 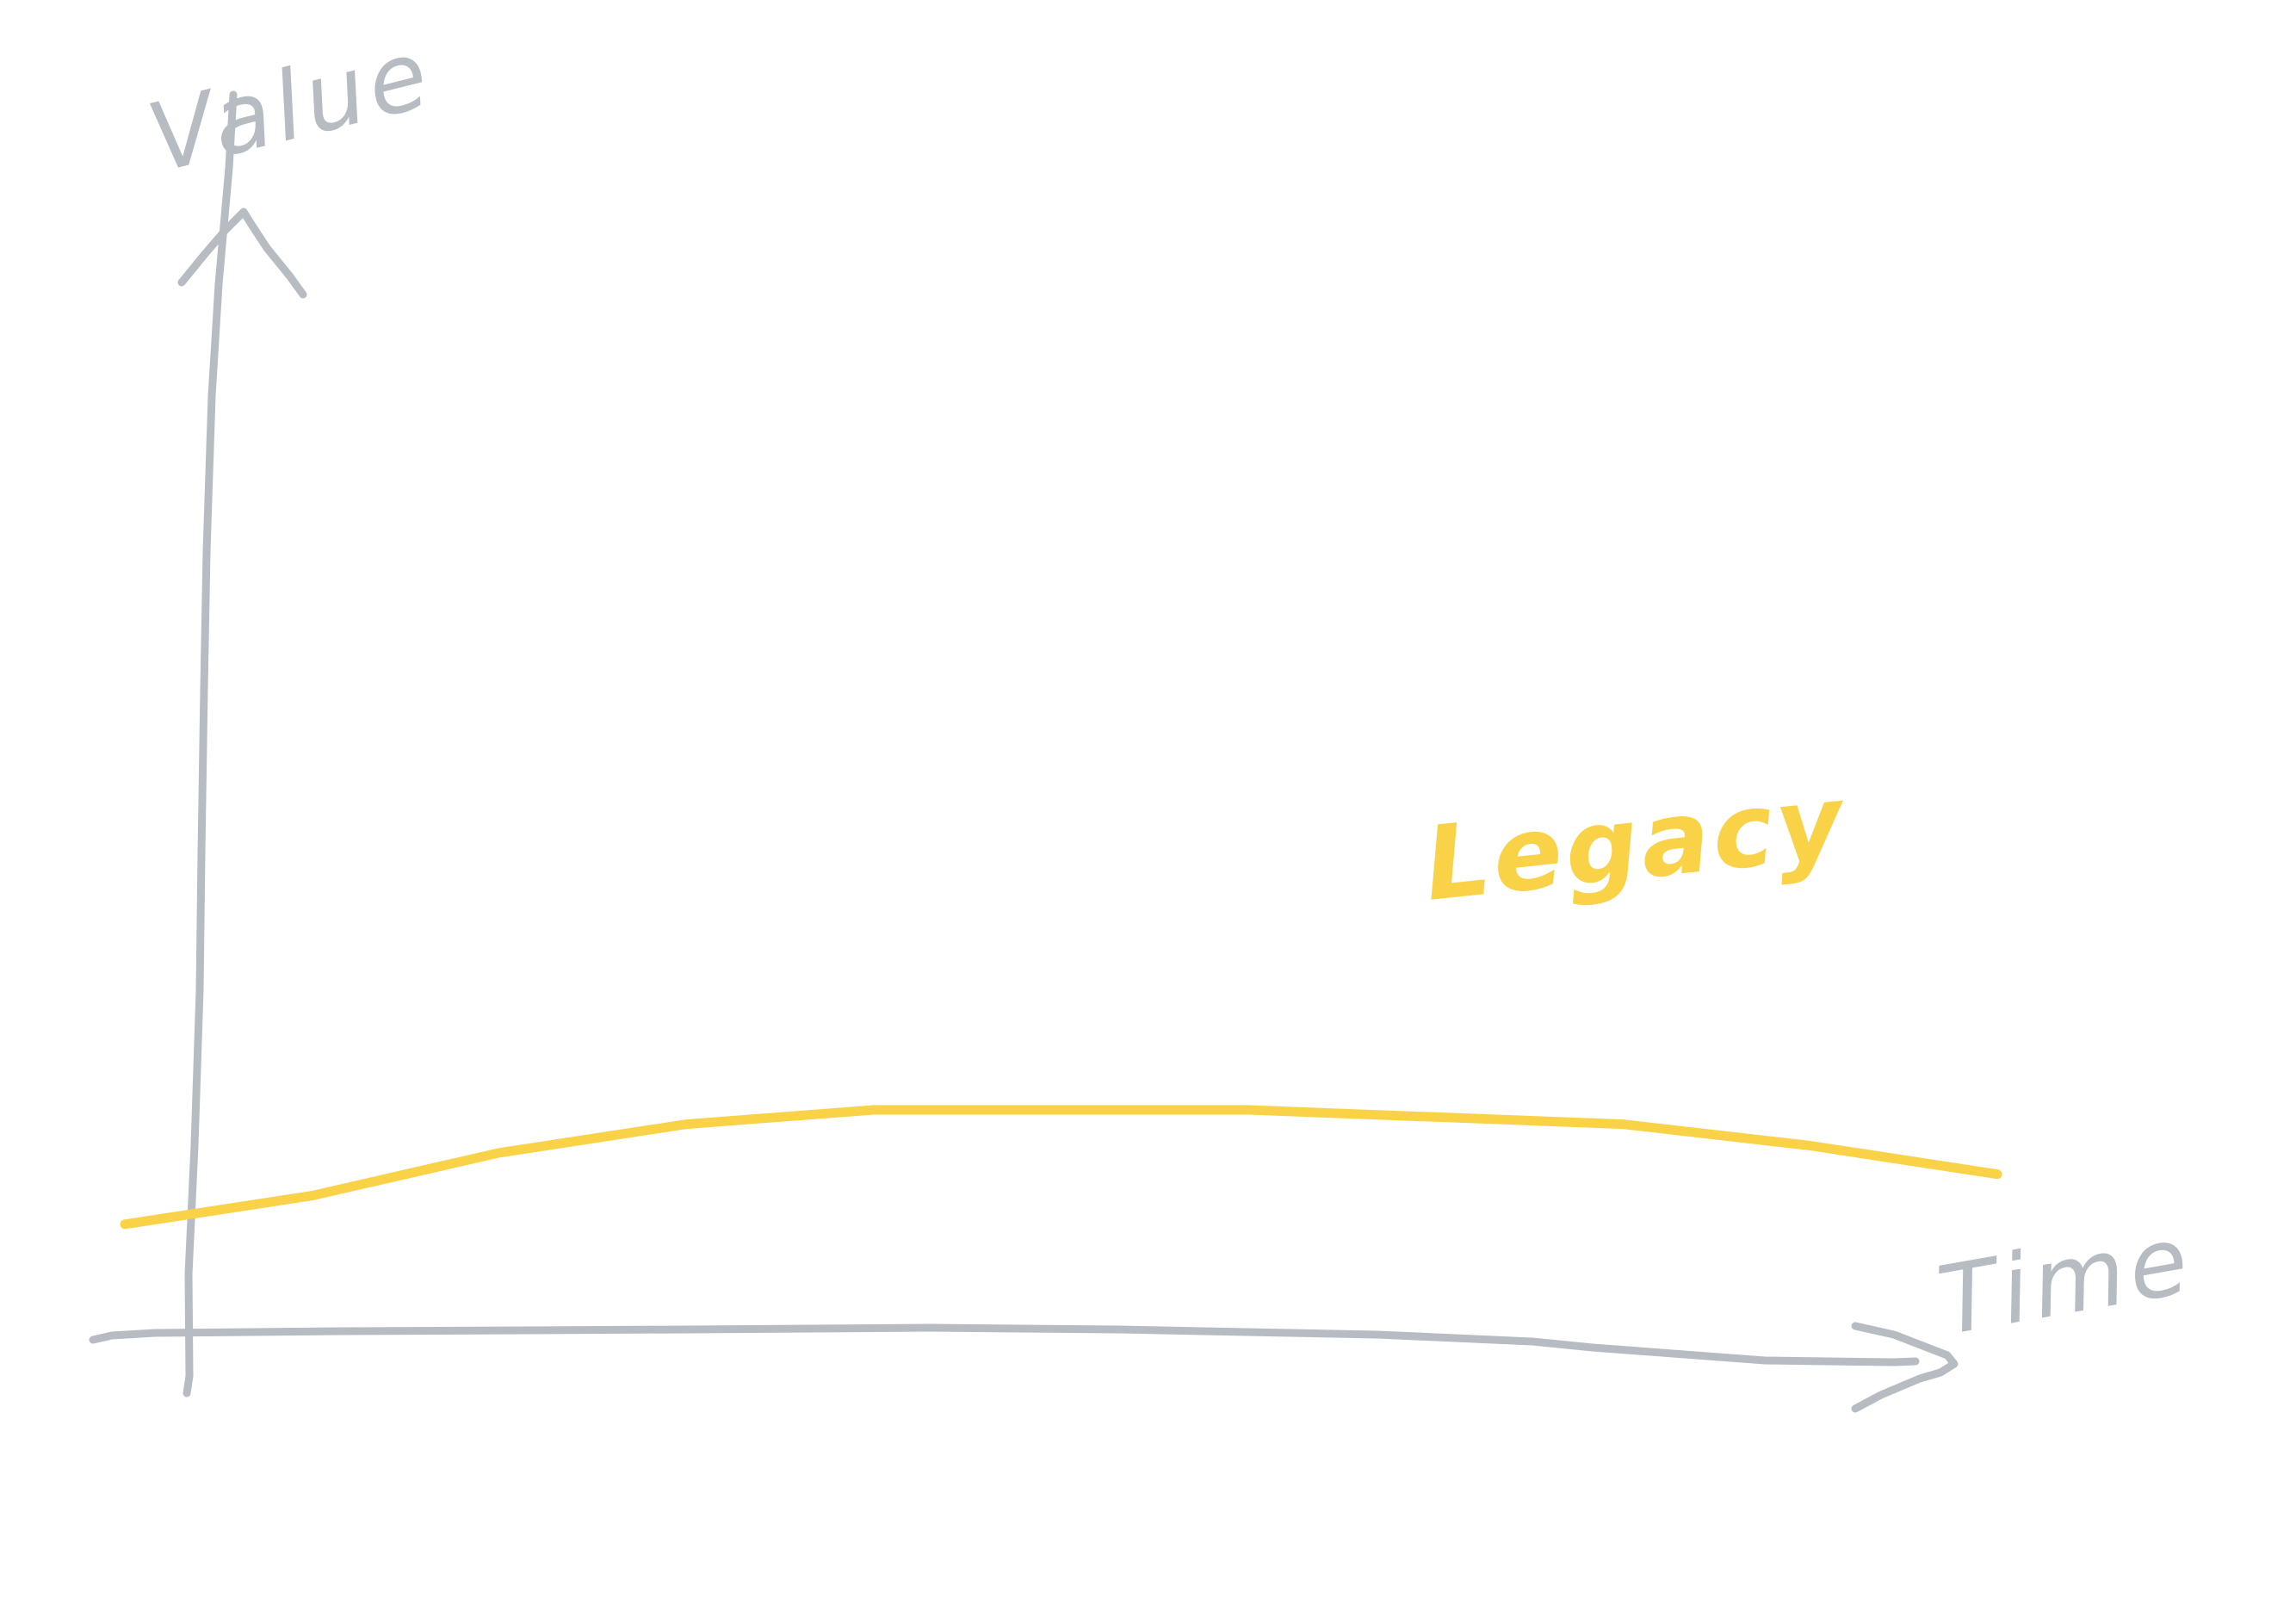 I want to click on series-line-legacy, so click(x=1061, y=1167).